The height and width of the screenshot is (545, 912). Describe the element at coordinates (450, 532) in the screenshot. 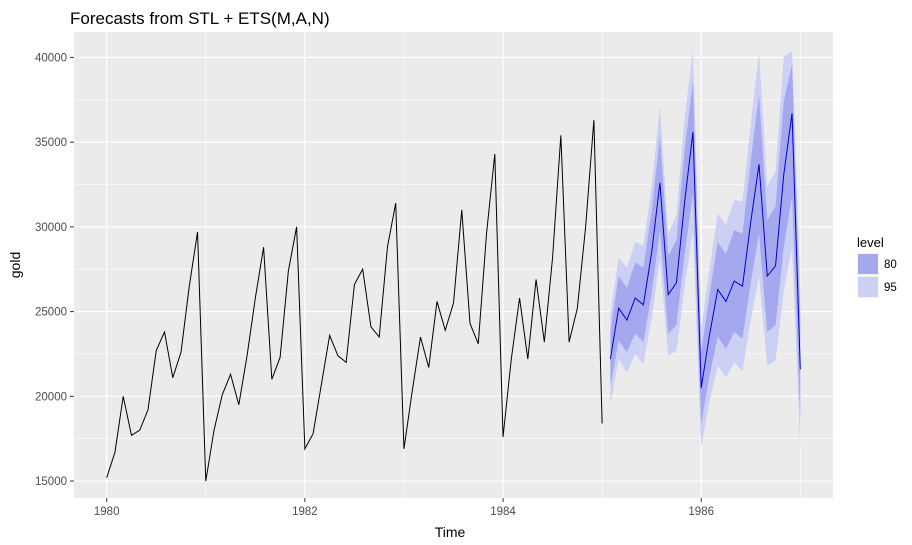

I see `x-axis-title: Time` at that location.